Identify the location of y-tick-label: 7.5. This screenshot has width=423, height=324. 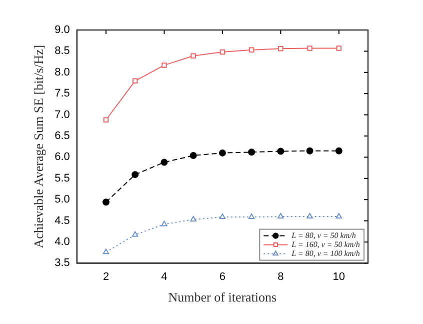
(62, 94).